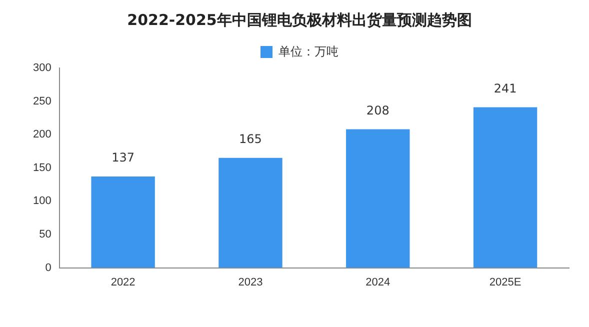  I want to click on y-tick-label: 150, so click(42, 168).